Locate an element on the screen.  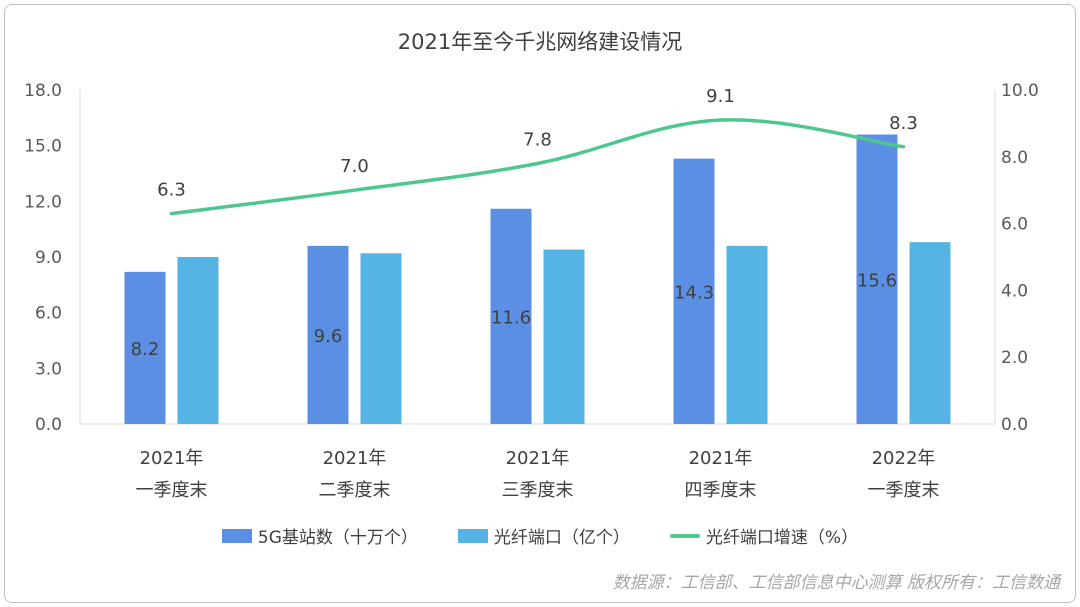
y-left-tick-label: 3.0 is located at coordinates (48, 369).